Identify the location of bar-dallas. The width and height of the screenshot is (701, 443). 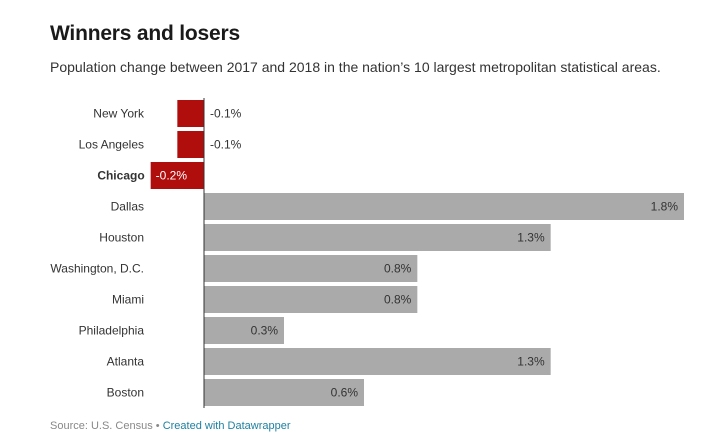
(444, 206).